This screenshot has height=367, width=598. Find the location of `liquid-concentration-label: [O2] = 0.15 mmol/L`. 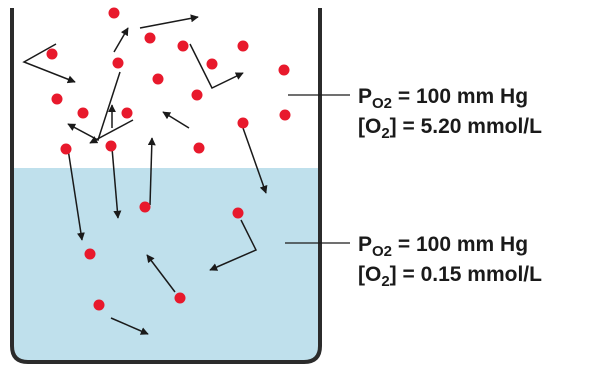

liquid-concentration-label: [O2] = 0.15 mmol/L is located at coordinates (450, 276).